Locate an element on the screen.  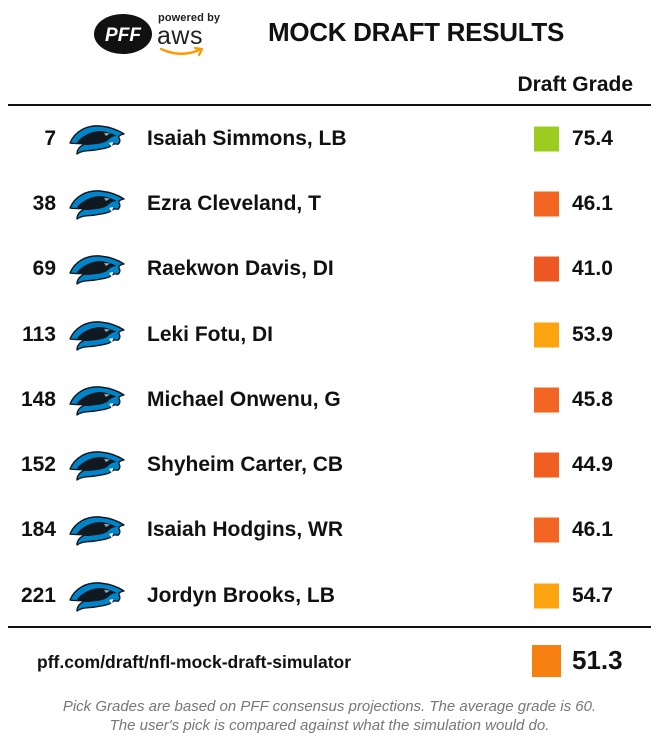
pick-number: 148 is located at coordinates (38, 399).